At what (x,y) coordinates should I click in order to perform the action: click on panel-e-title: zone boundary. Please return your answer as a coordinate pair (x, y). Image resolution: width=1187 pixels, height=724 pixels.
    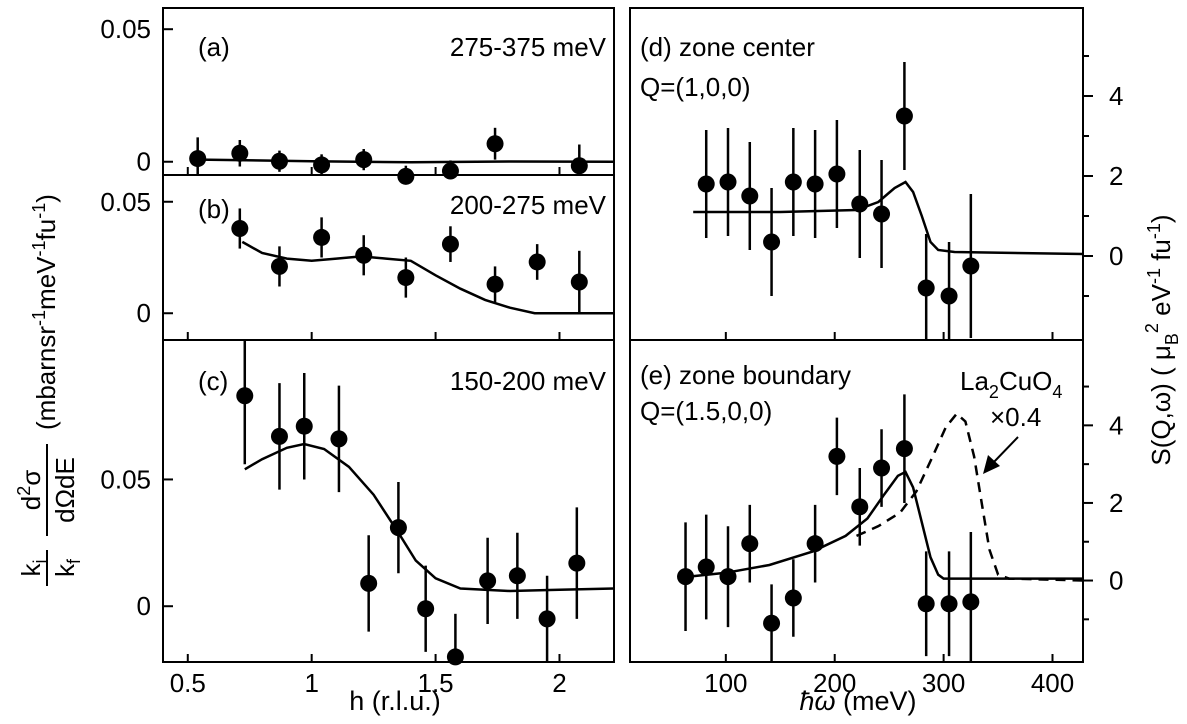
    Looking at the image, I should click on (765, 375).